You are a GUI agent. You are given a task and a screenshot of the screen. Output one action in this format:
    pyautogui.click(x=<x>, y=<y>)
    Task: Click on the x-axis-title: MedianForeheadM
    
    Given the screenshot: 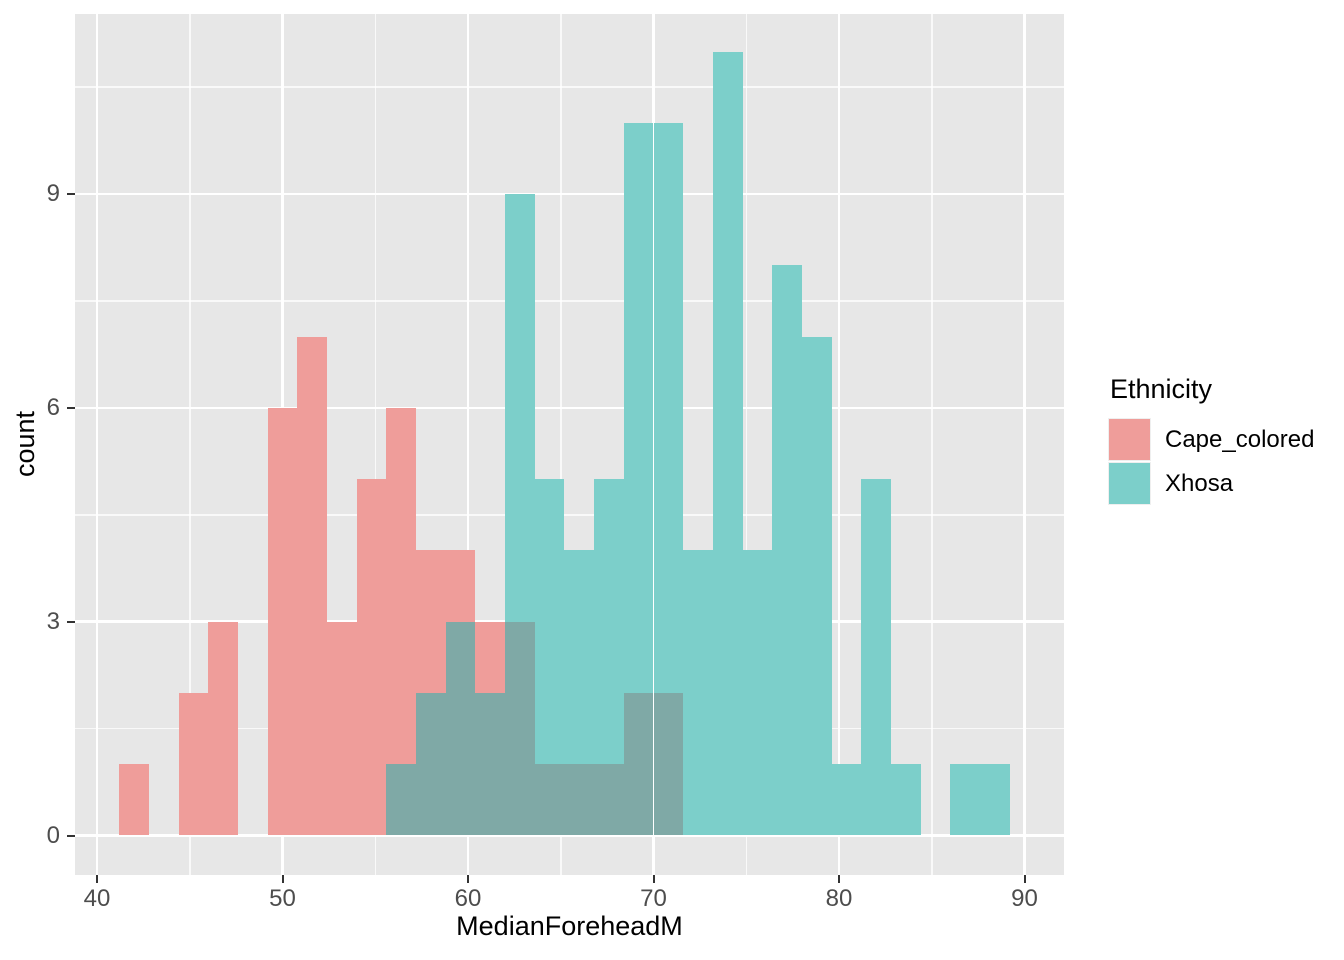 What is the action you would take?
    pyautogui.click(x=569, y=926)
    